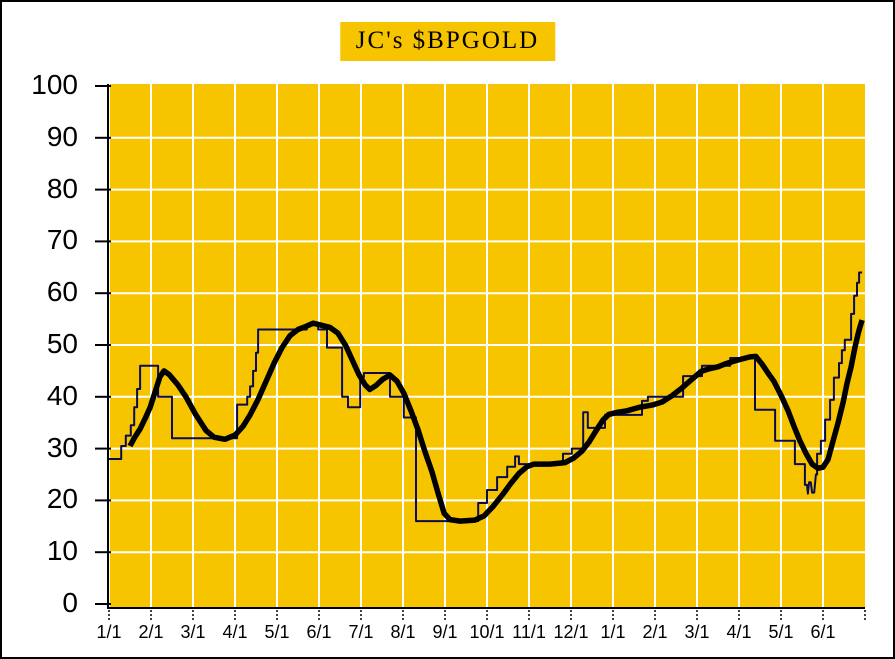 This screenshot has height=659, width=895. Describe the element at coordinates (62, 240) in the screenshot. I see `y-axis-label: 70` at that location.